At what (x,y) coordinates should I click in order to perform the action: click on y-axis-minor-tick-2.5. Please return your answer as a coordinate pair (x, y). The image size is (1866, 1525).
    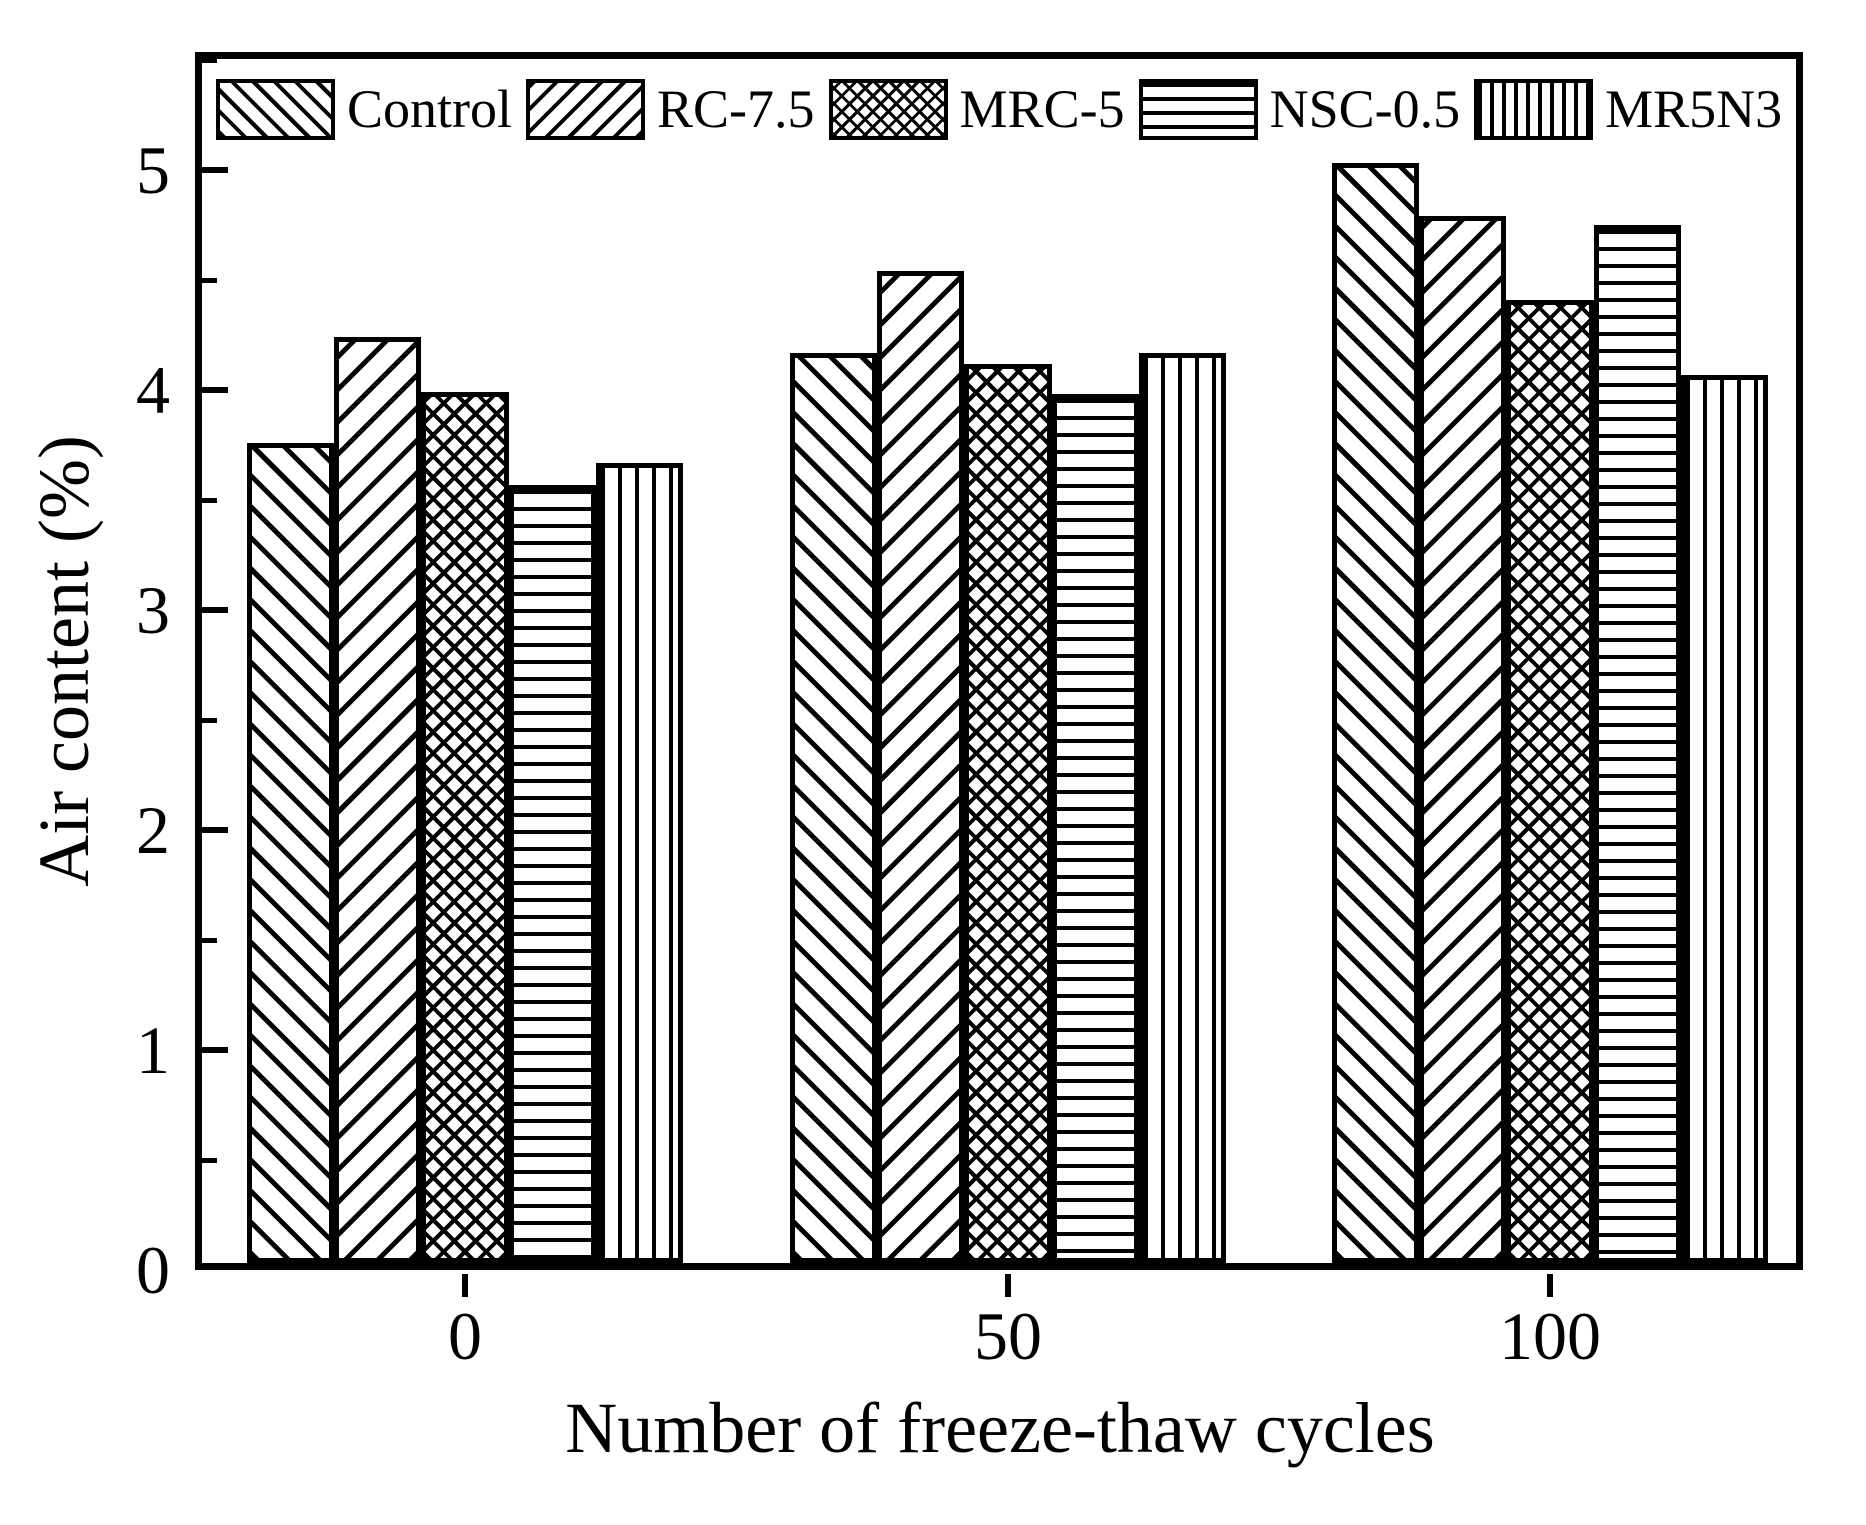
    Looking at the image, I should click on (209, 720).